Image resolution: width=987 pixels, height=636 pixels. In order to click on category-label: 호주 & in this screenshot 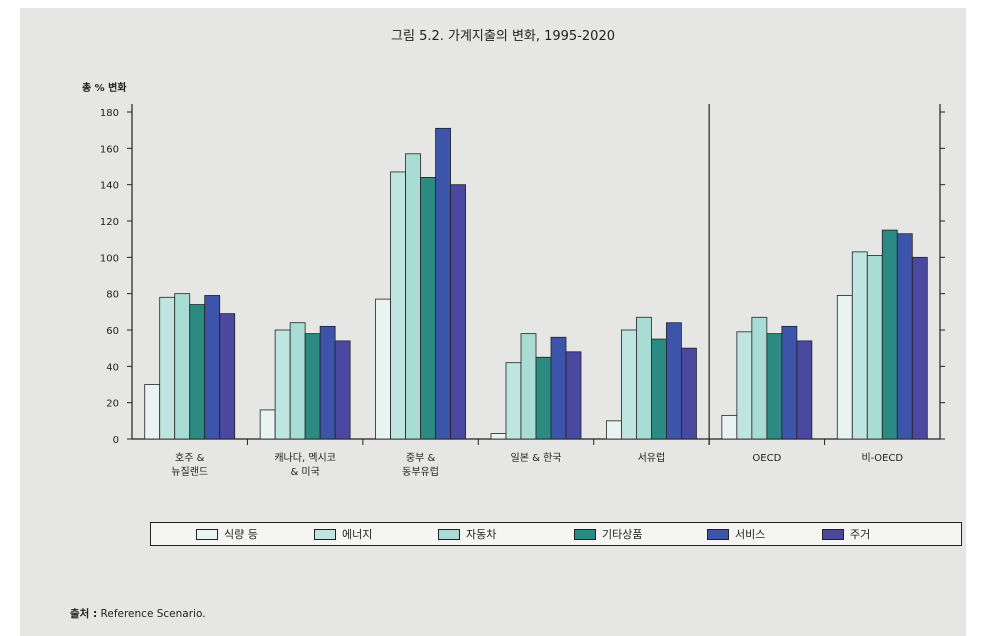, I will do `click(190, 458)`.